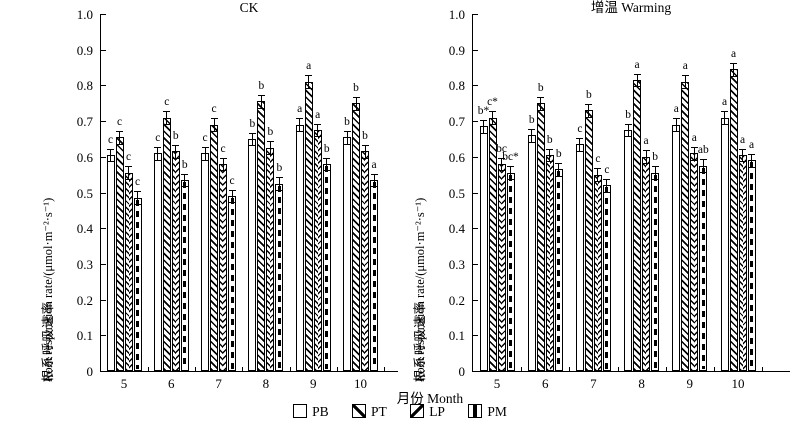  What do you see at coordinates (430, 398) in the screenshot?
I see `x-axis-label: 月份 Month` at bounding box center [430, 398].